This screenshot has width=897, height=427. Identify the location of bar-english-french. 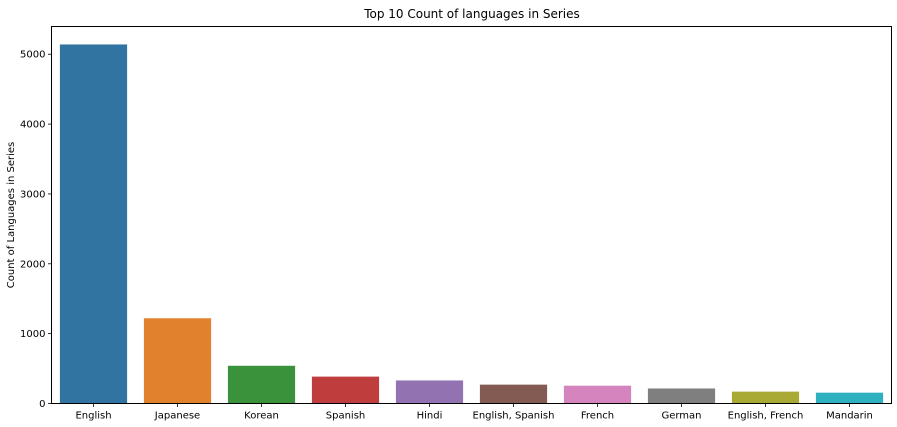
(765, 397).